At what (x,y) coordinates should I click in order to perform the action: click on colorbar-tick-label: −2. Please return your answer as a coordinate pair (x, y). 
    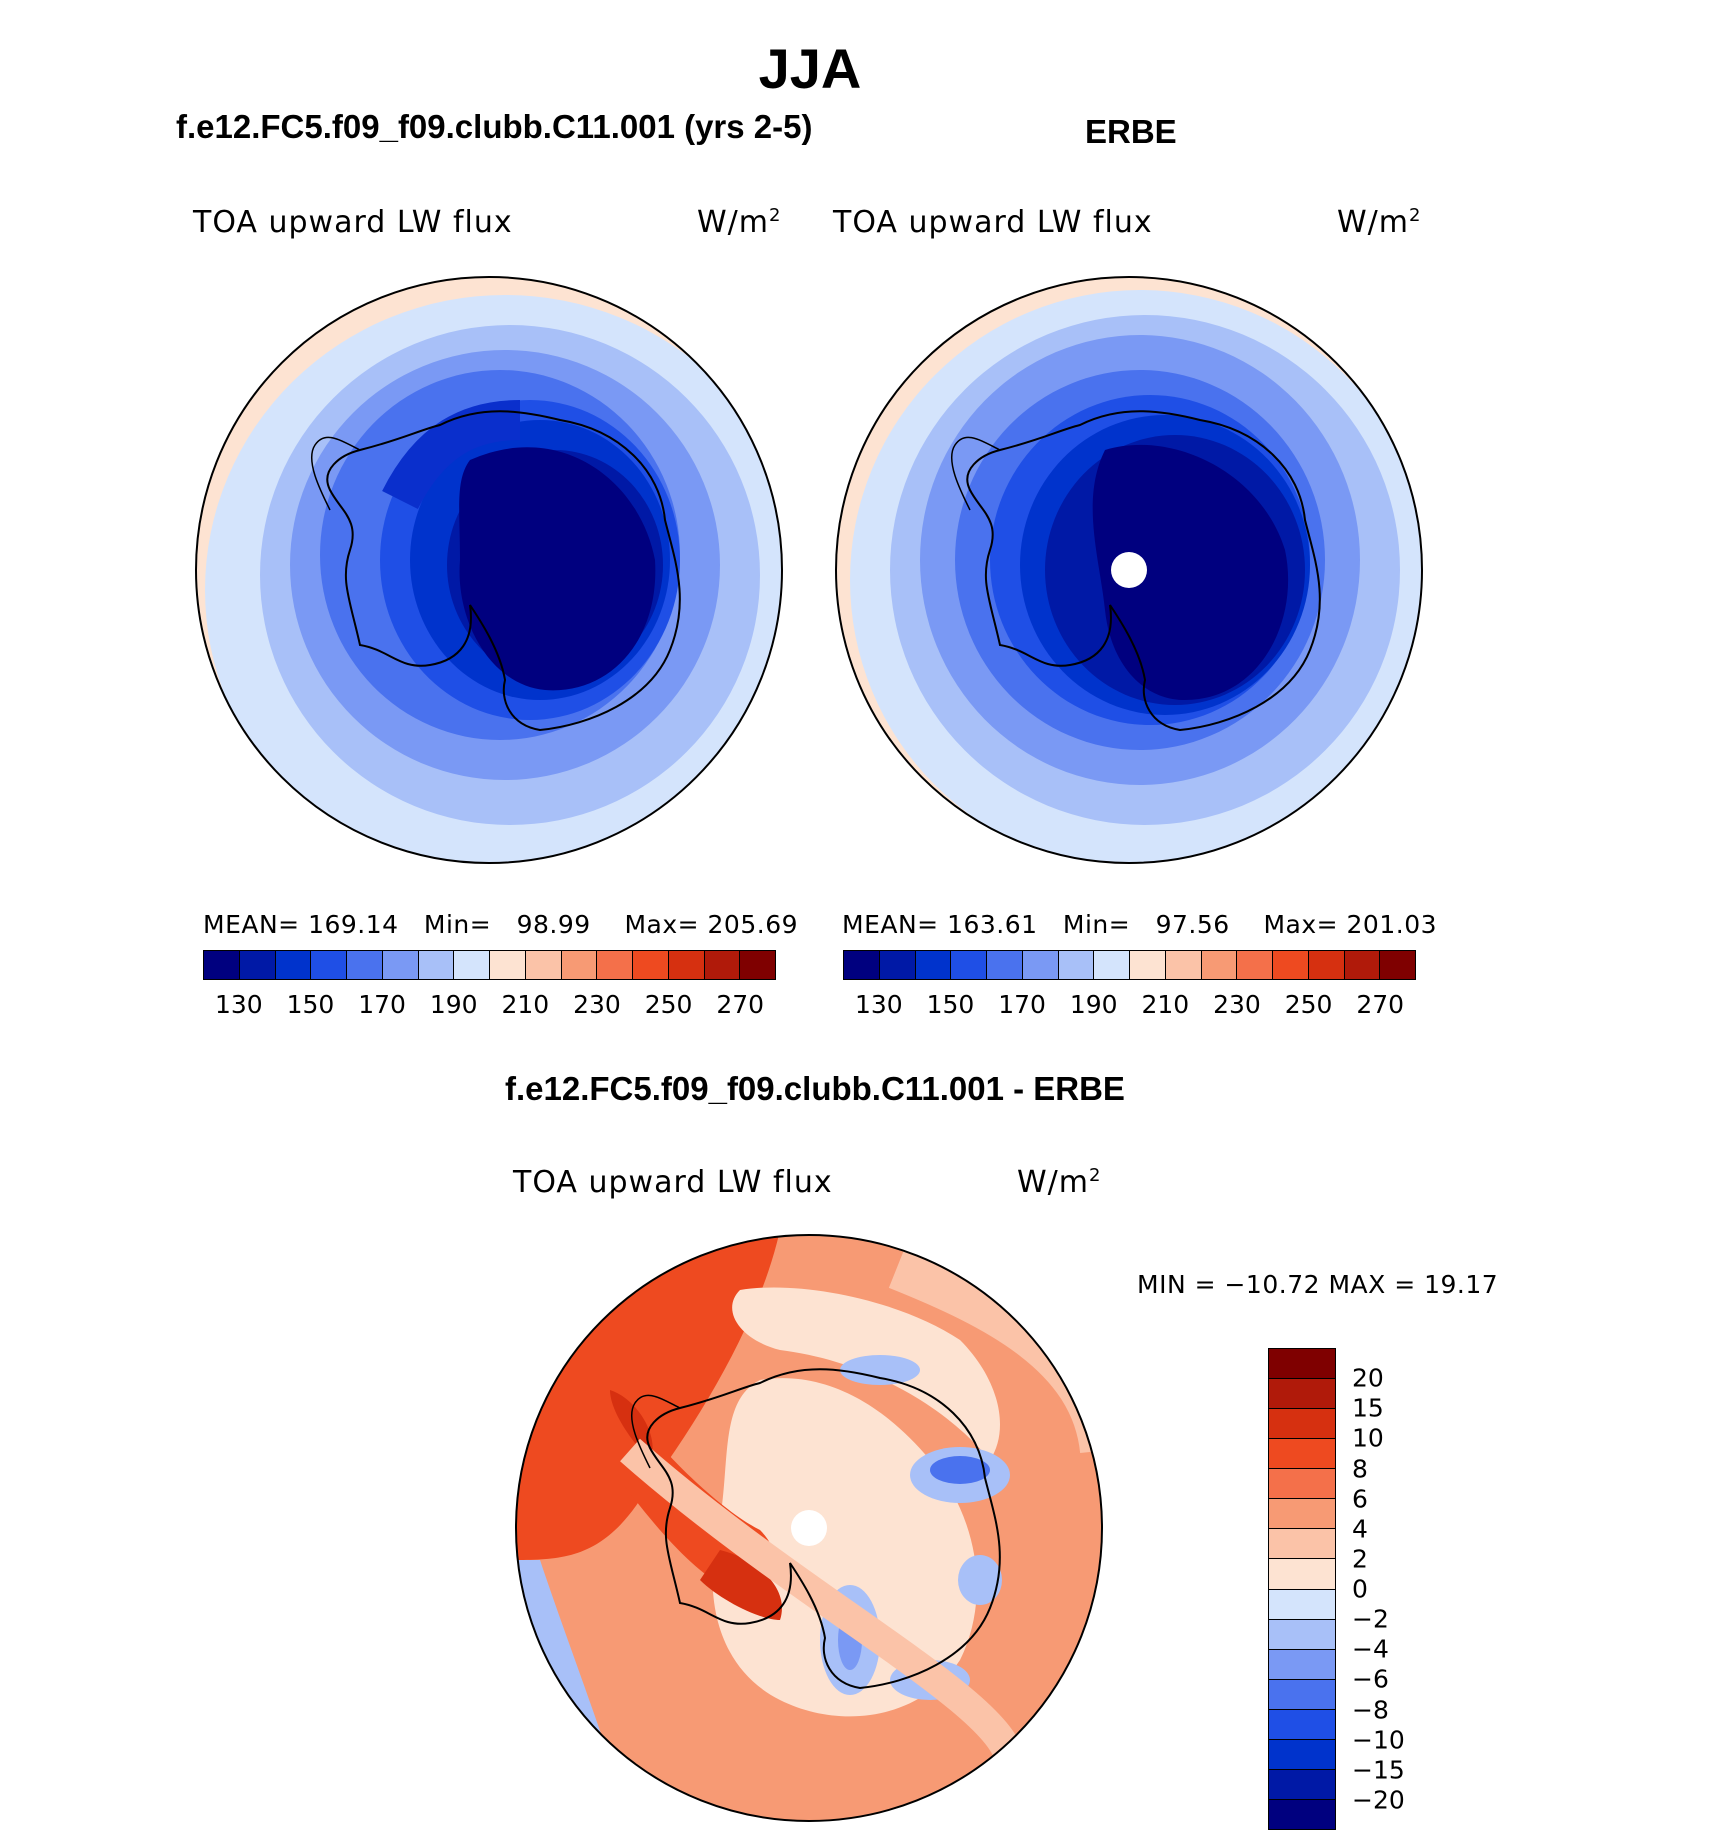
    Looking at the image, I should click on (1370, 1619).